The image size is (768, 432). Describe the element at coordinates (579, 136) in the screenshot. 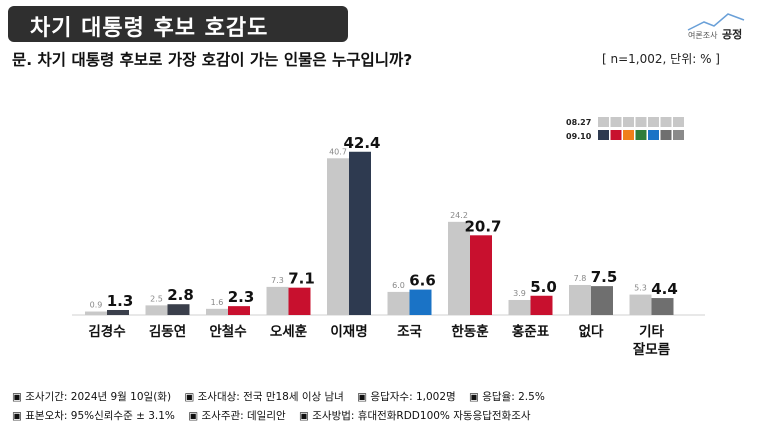

I see `legend-label-0910: 09.10` at that location.